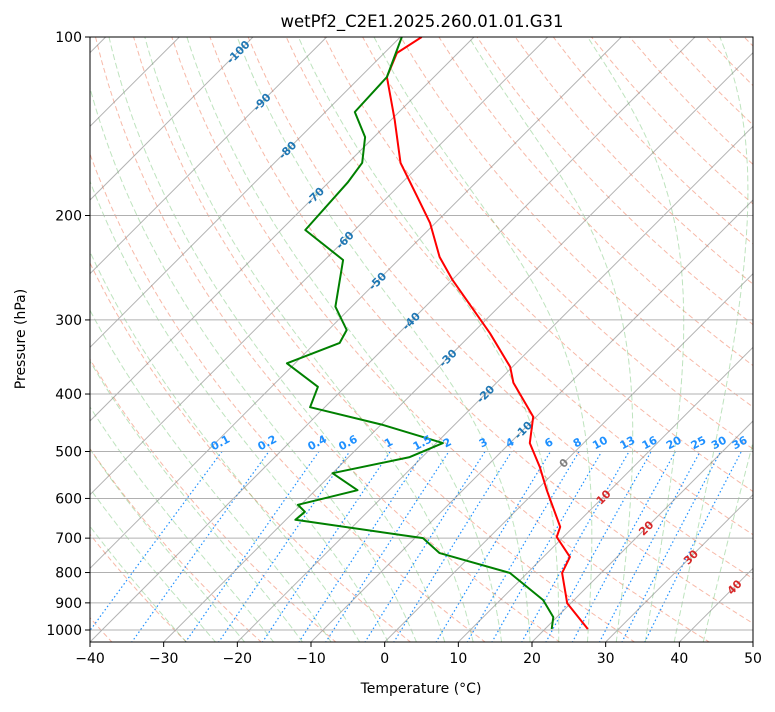 The height and width of the screenshot is (712, 775). What do you see at coordinates (674, 442) in the screenshot?
I see `mixing-ratio-label: 20` at bounding box center [674, 442].